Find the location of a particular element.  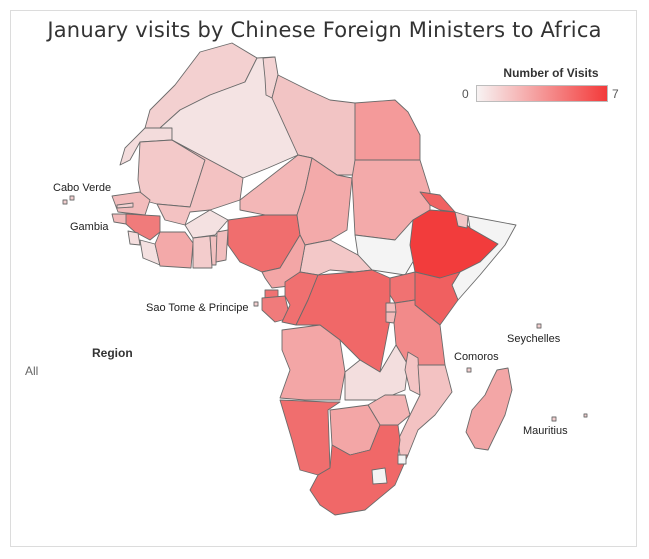

country-sierra-leone is located at coordinates (134, 238).